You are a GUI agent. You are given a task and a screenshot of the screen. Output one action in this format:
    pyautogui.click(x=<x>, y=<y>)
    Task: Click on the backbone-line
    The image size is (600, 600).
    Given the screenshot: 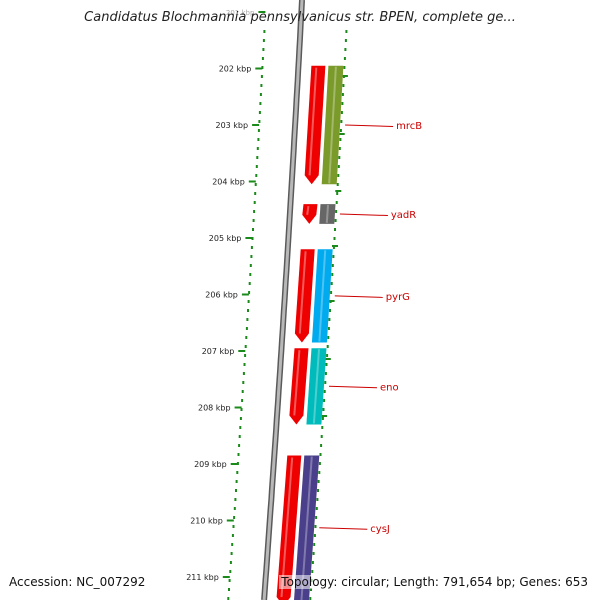 What is the action you would take?
    pyautogui.click(x=283, y=300)
    